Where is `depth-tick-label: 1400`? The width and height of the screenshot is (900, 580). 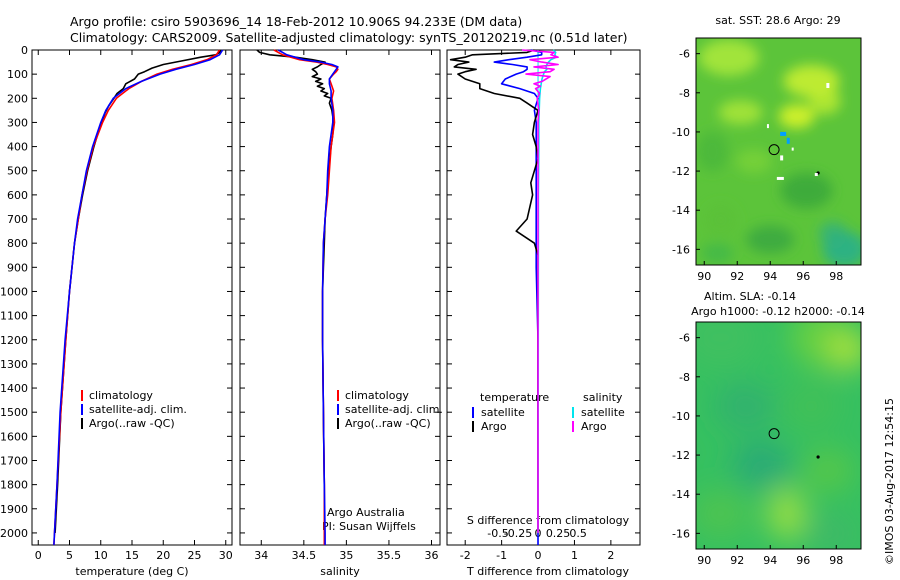 depth-tick-label: 1400 is located at coordinates (14, 388).